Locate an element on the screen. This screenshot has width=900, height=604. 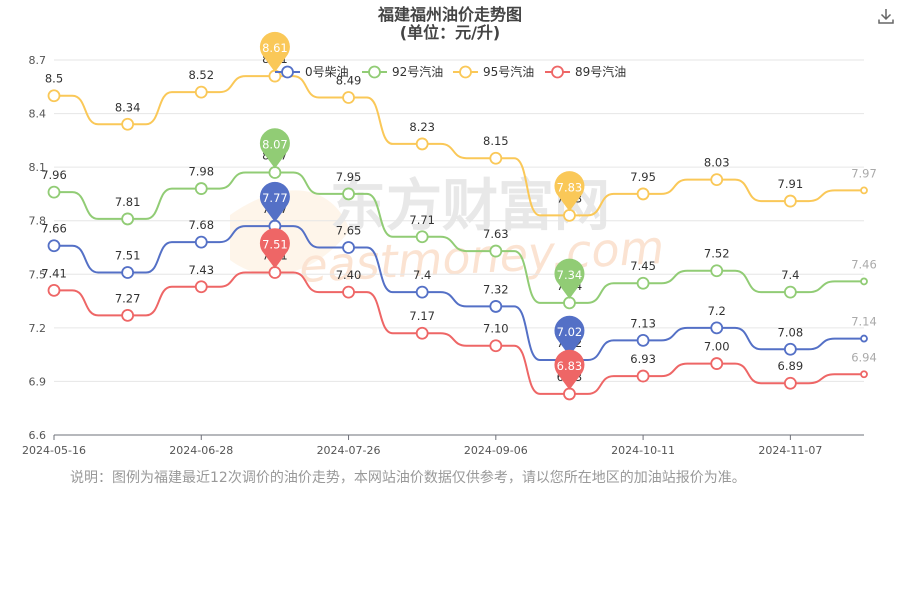
extreme-pin: 8.07 is located at coordinates (274, 148).